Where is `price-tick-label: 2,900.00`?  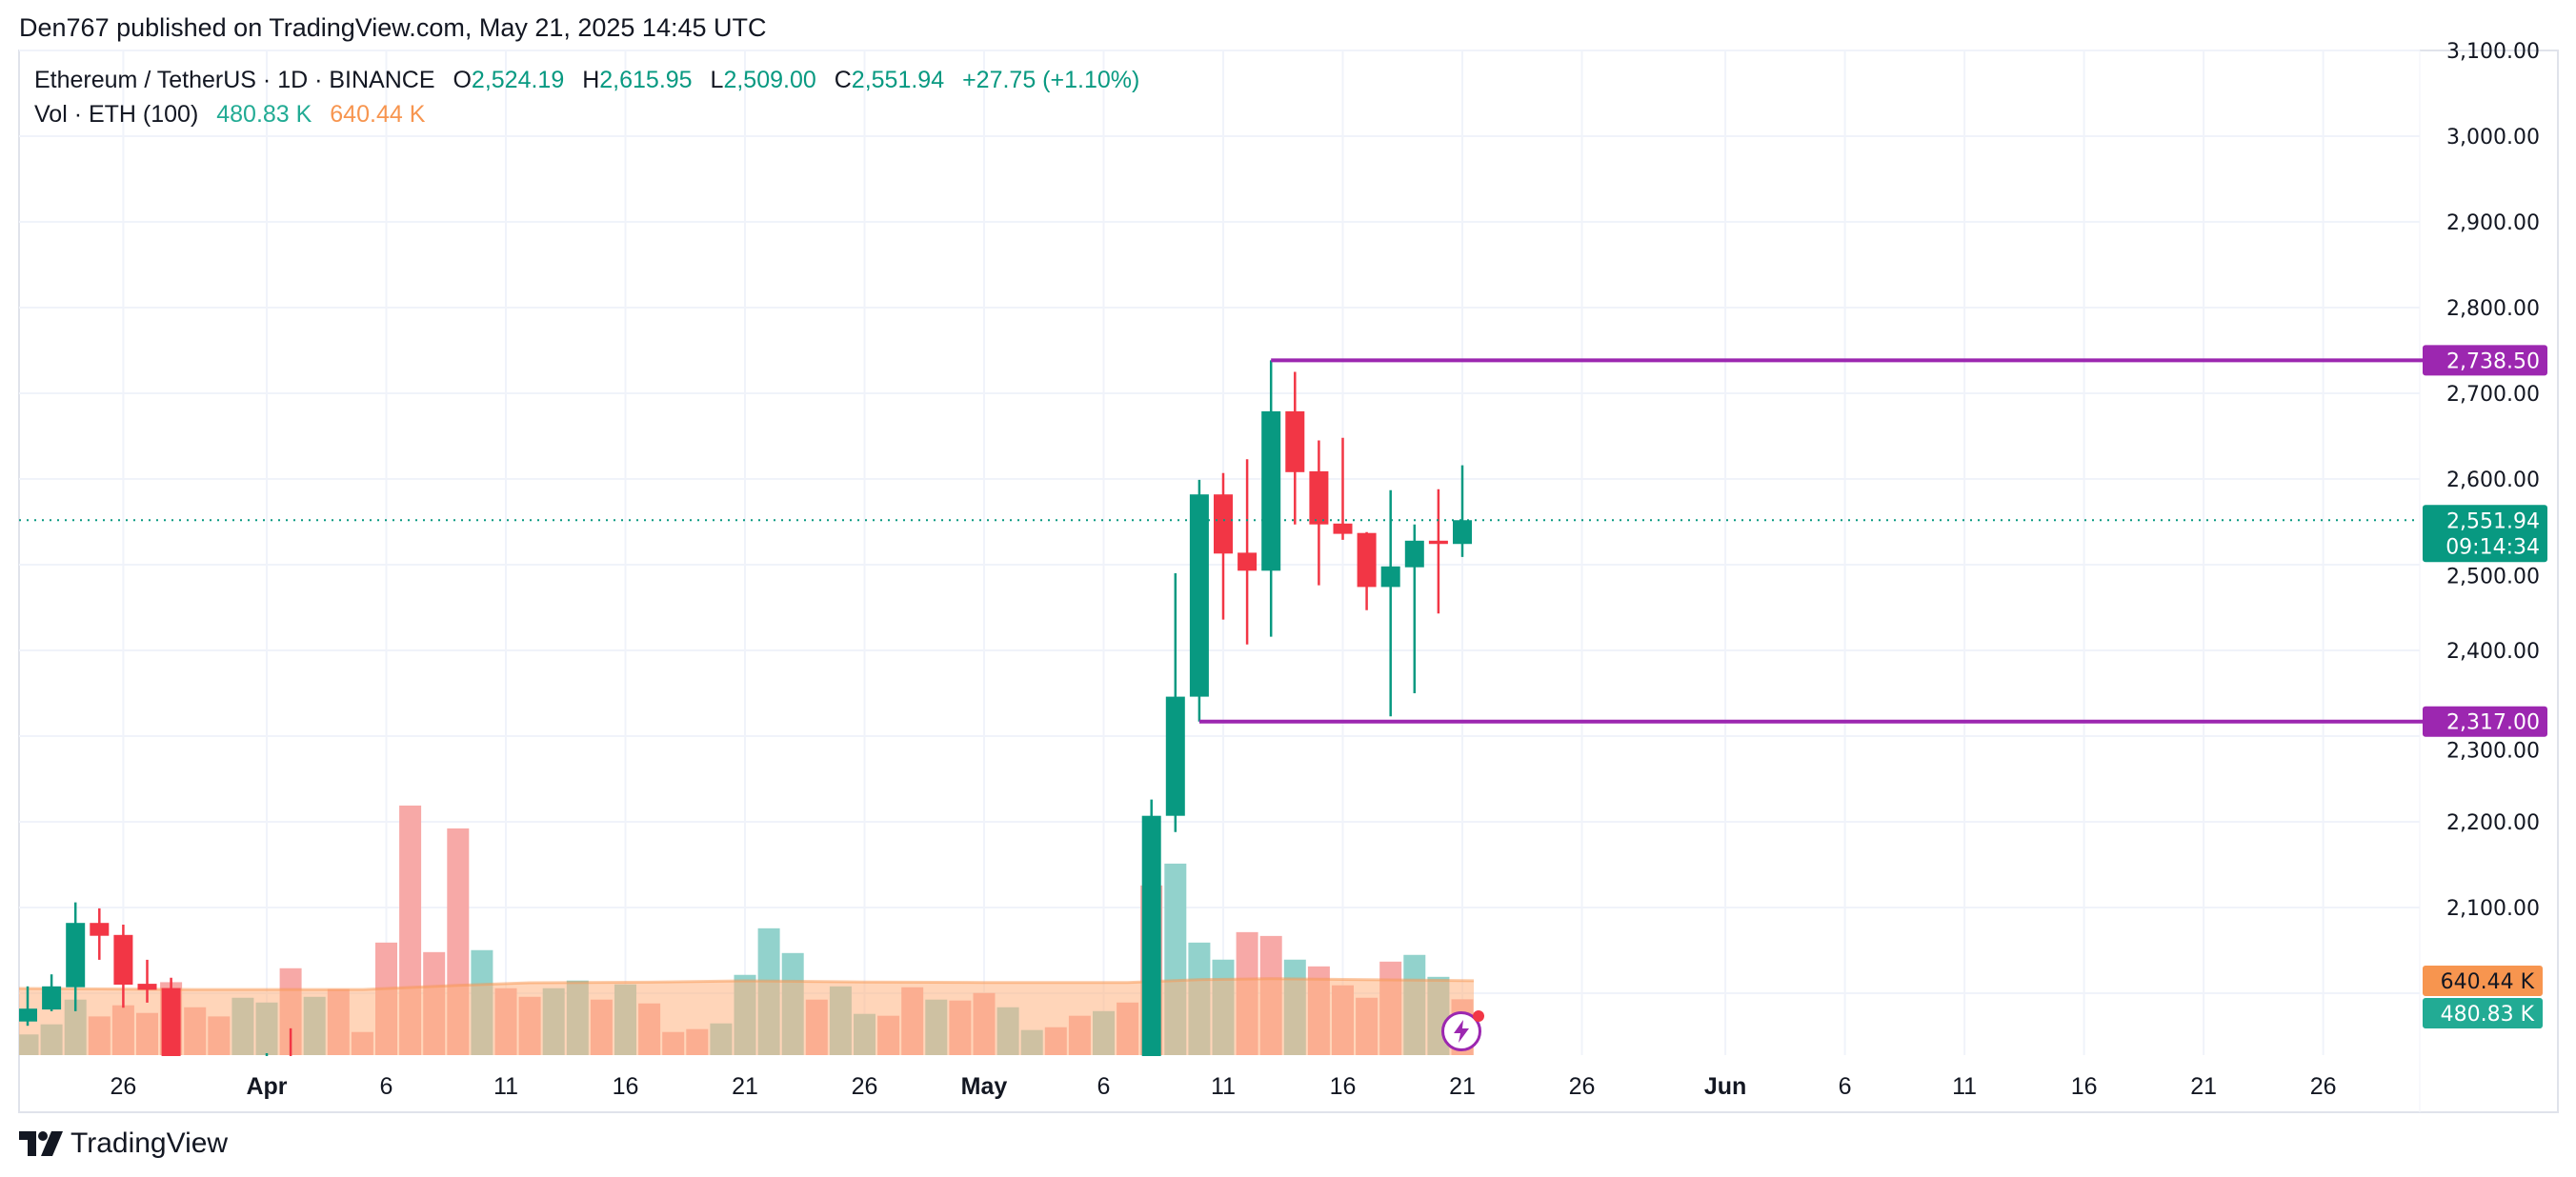
price-tick-label: 2,900.00 is located at coordinates (2493, 223).